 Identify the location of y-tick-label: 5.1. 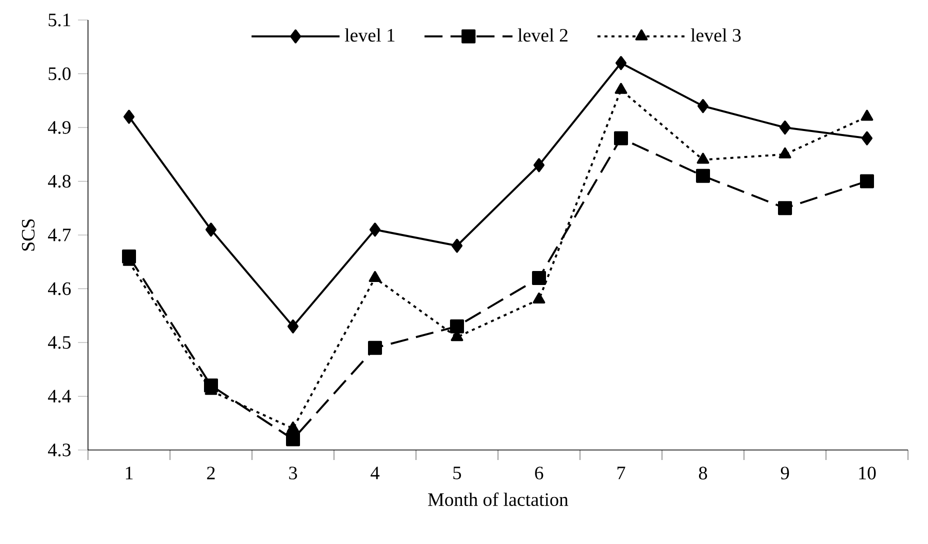
(59, 20).